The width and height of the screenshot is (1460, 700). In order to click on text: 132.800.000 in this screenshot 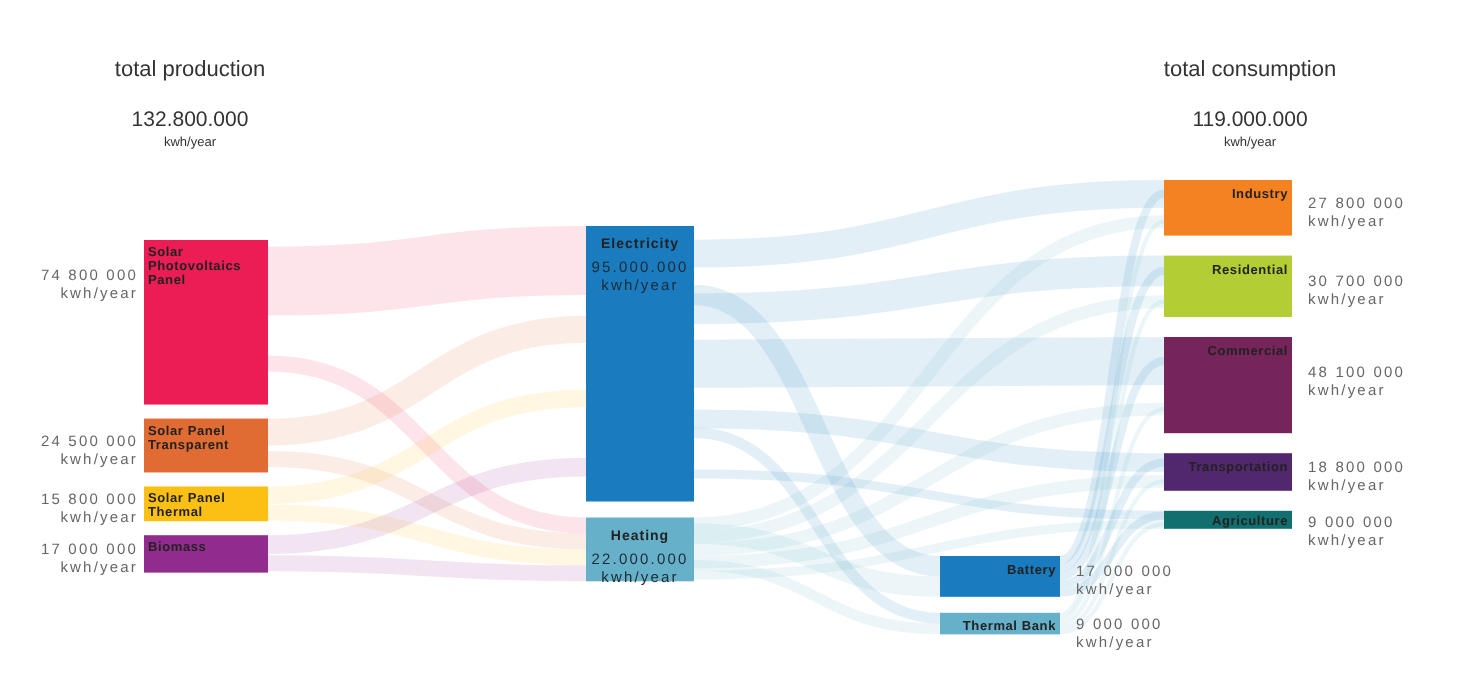, I will do `click(190, 120)`.